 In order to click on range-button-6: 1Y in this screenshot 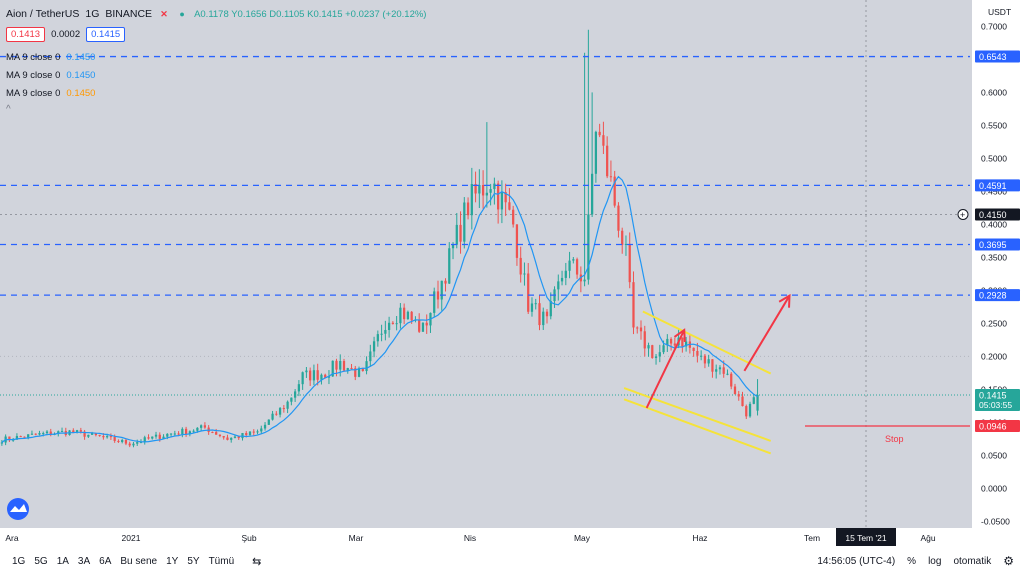, I will do `click(172, 561)`.